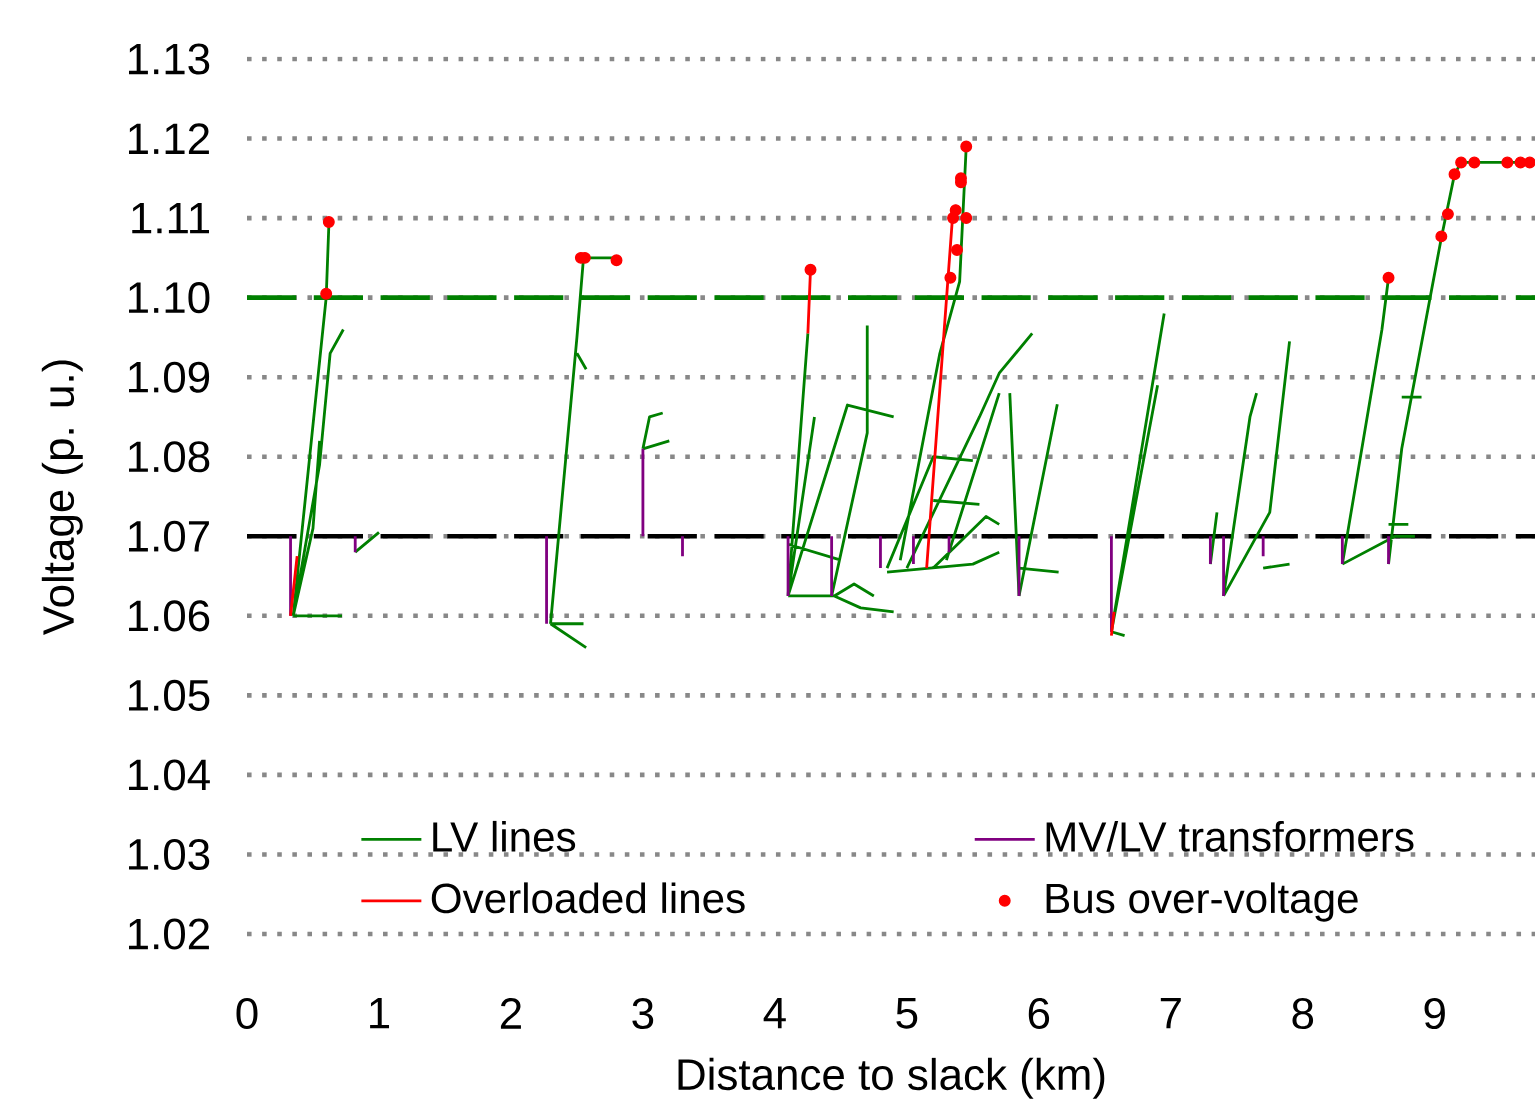 The width and height of the screenshot is (1535, 1119). Describe the element at coordinates (169, 536) in the screenshot. I see `y-tick-label: 1.07` at that location.